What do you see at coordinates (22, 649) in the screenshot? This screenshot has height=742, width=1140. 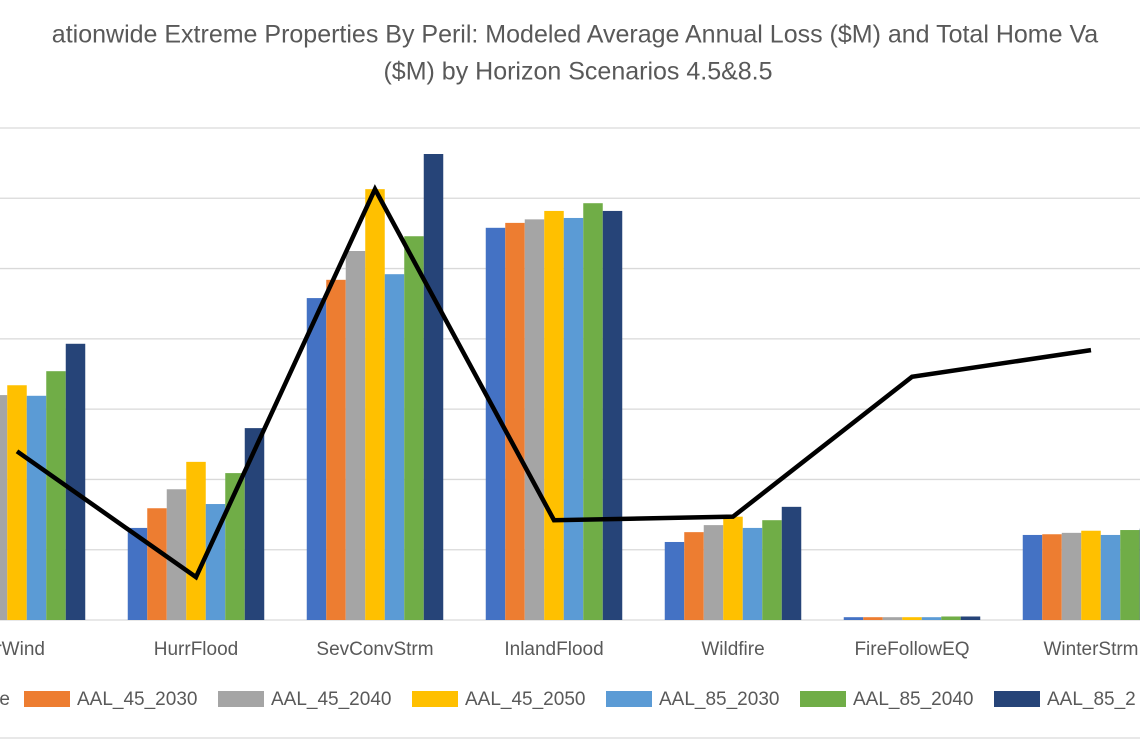 I see `x-tick-label: rrWind` at bounding box center [22, 649].